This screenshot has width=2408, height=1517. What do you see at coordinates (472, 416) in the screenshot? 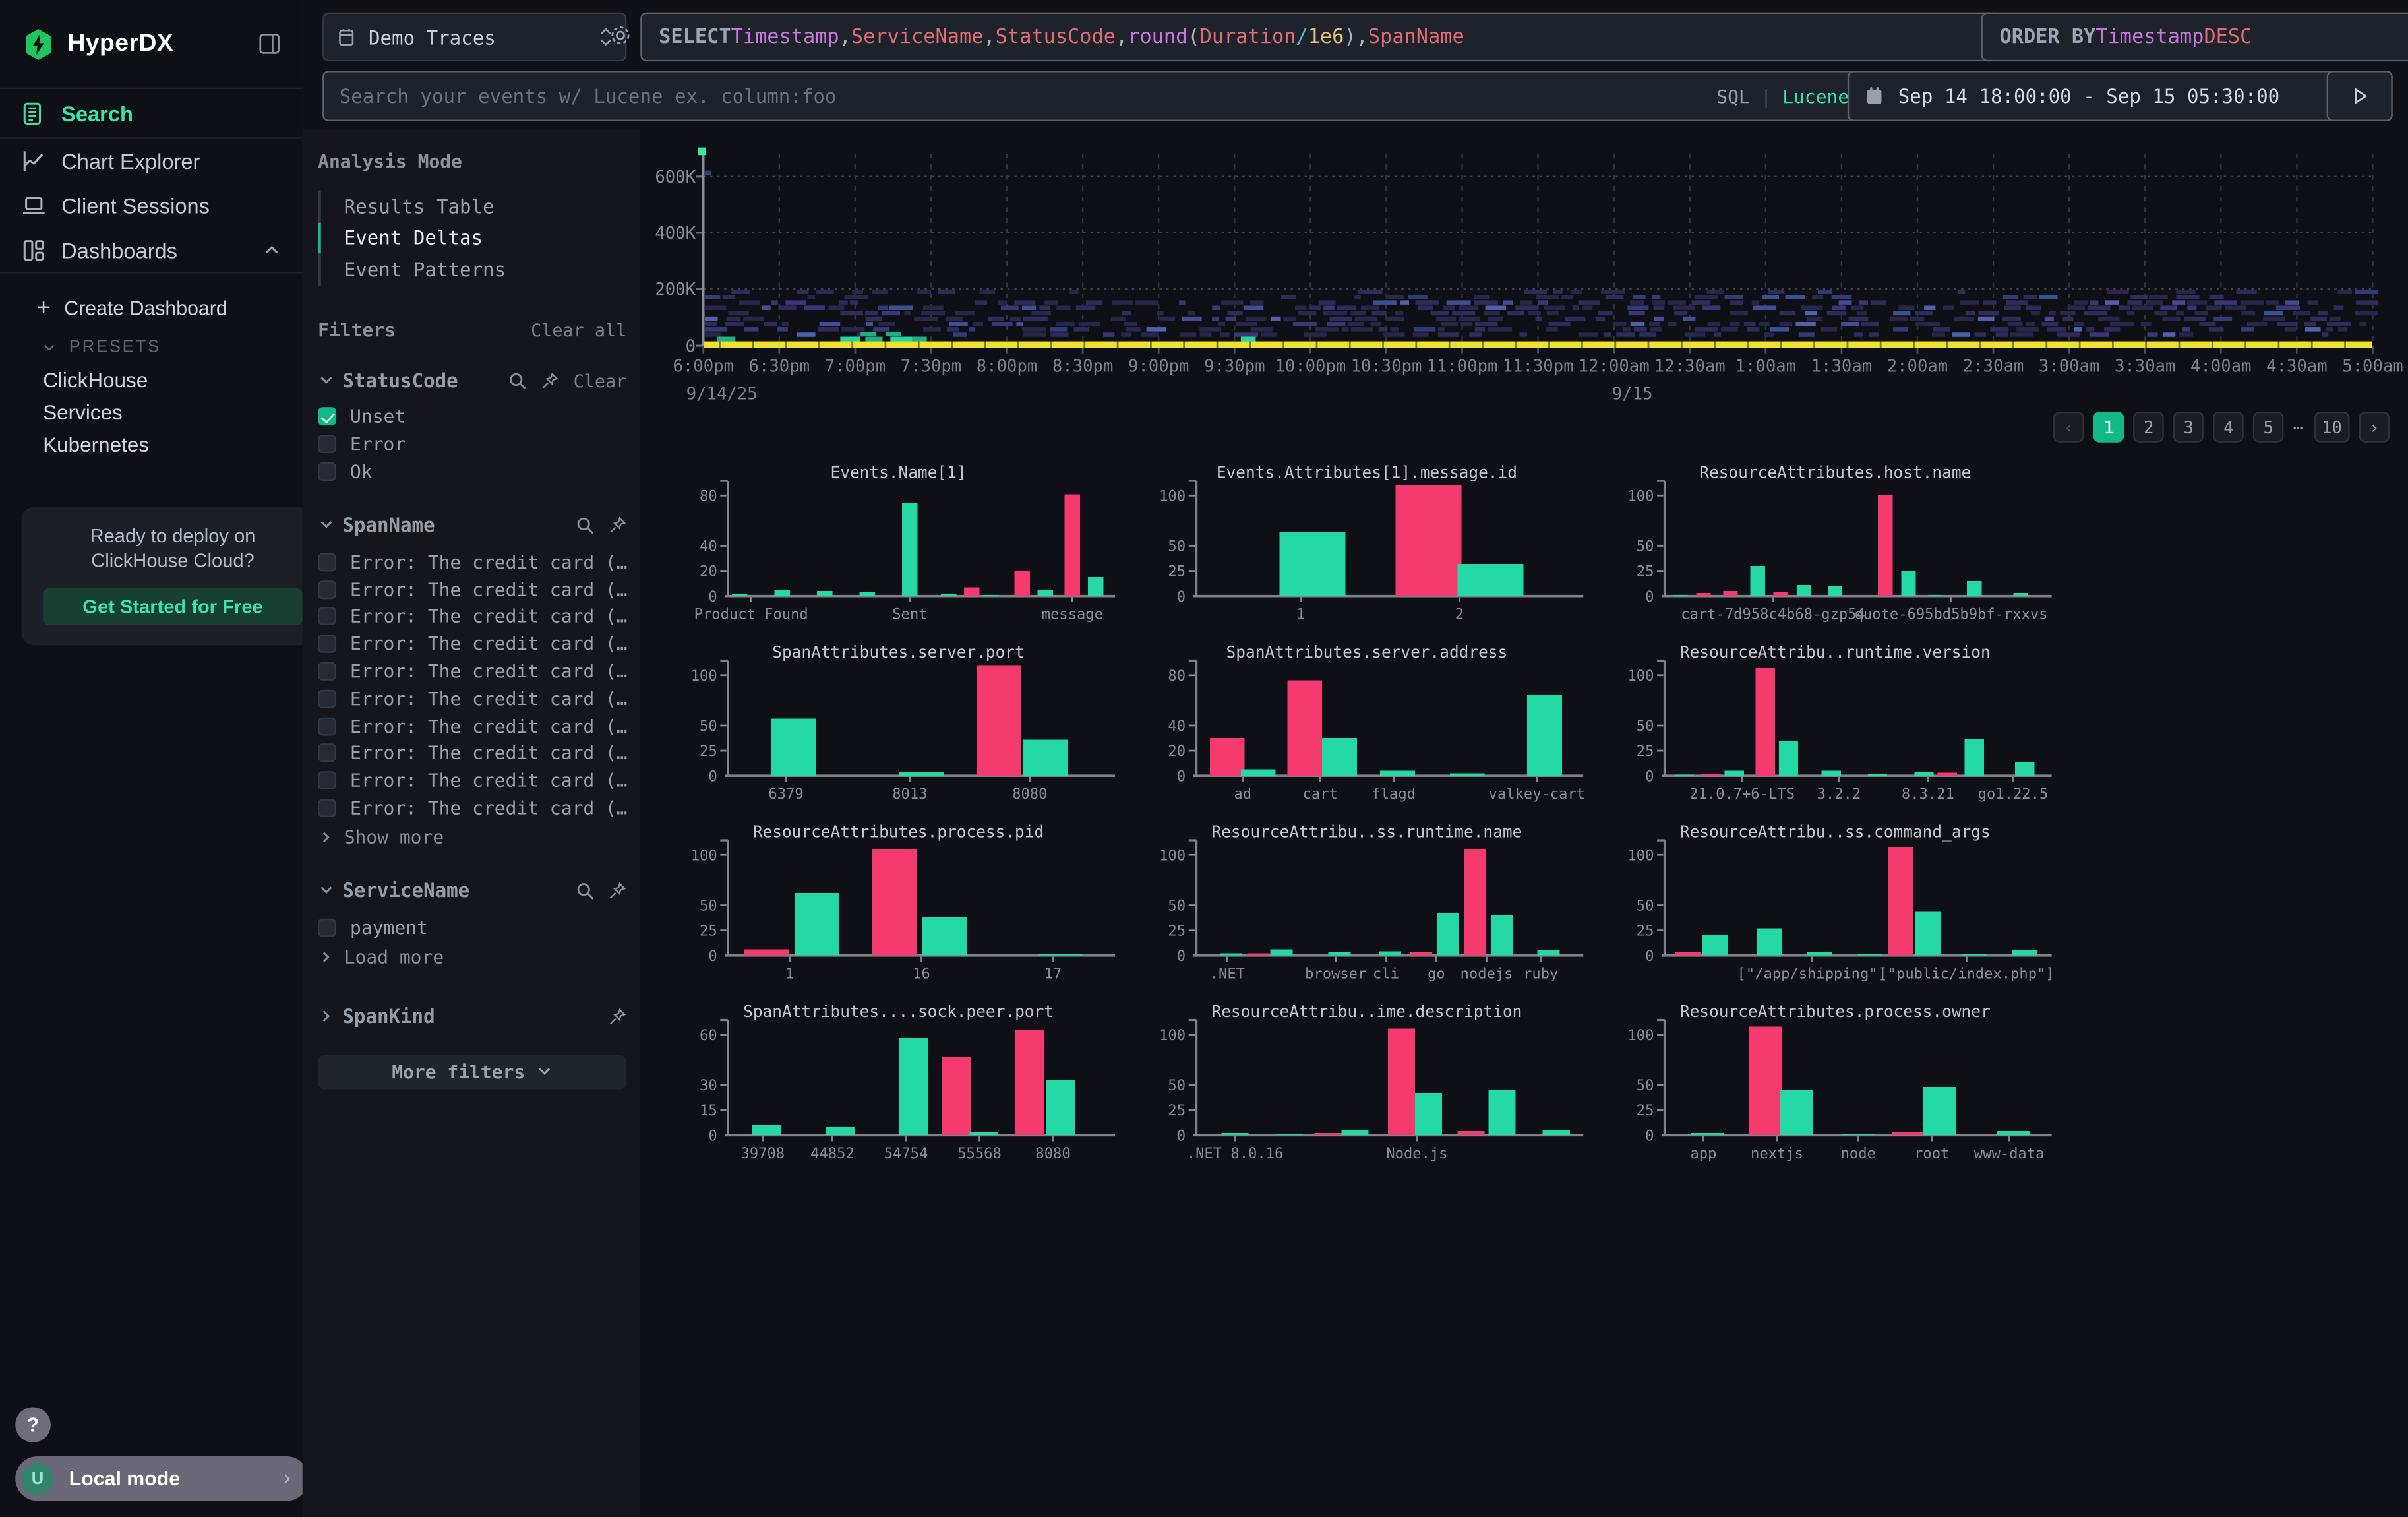
I see `filter-option: Unset` at bounding box center [472, 416].